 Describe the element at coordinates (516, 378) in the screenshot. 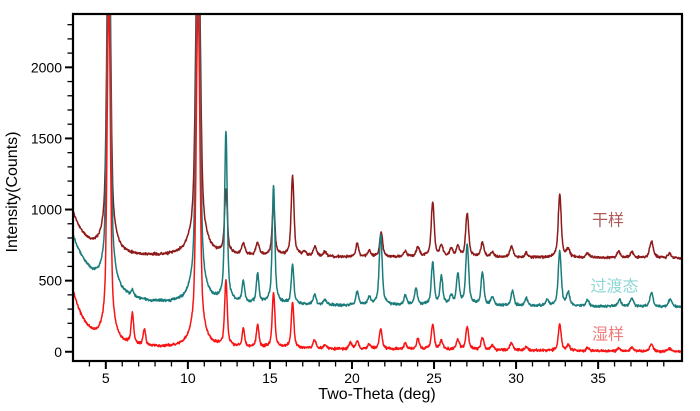

I see `x-tick-label: 30` at that location.